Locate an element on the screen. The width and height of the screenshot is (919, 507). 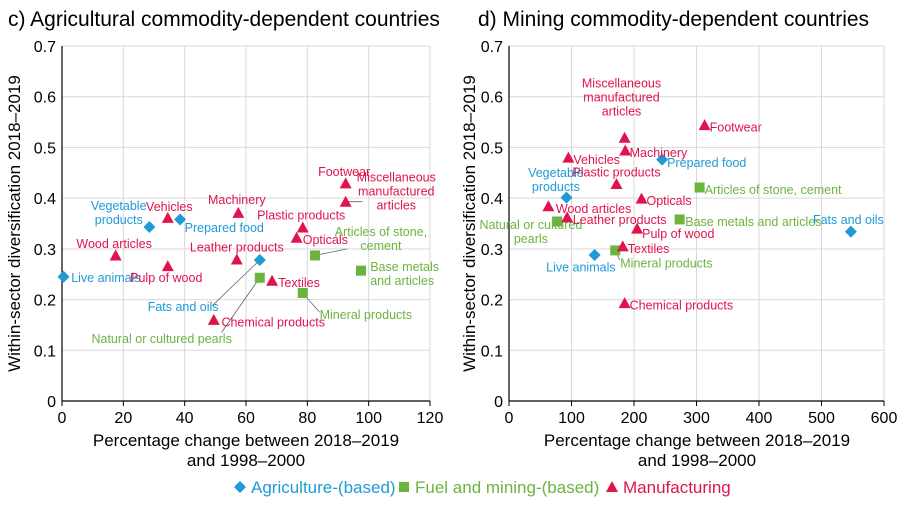
y-tick-label: 0.5 is located at coordinates (492, 148).